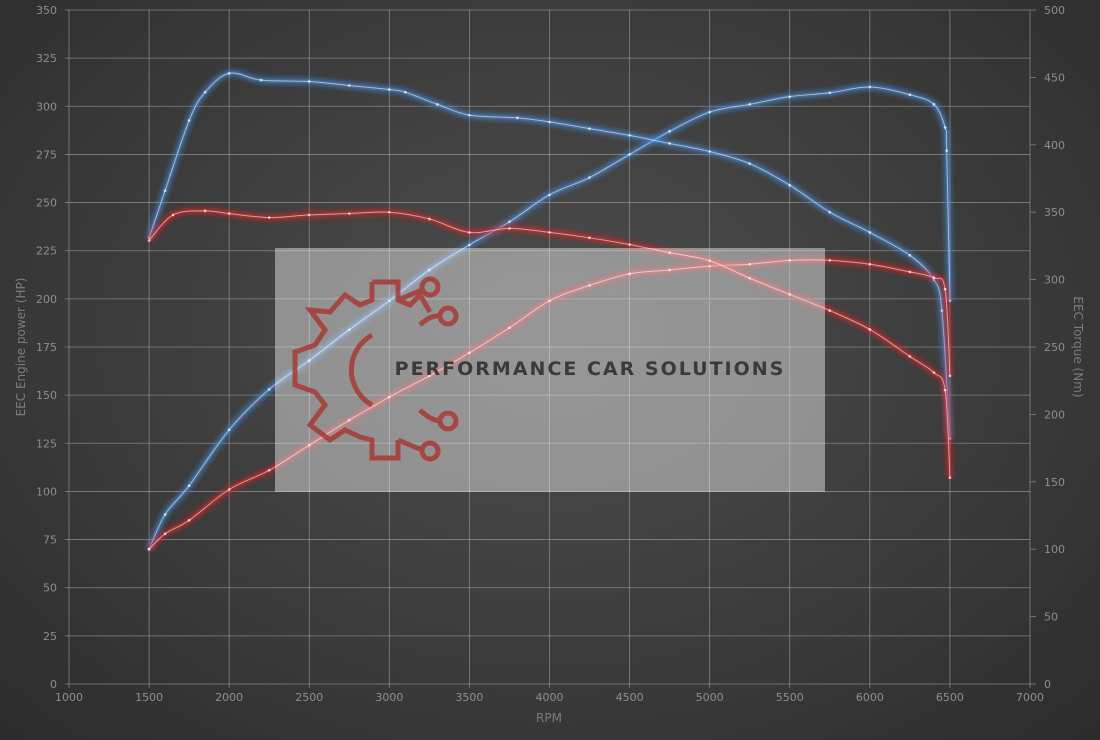 The height and width of the screenshot is (740, 1100). Describe the element at coordinates (149, 697) in the screenshot. I see `x-tick-label: 1500` at that location.